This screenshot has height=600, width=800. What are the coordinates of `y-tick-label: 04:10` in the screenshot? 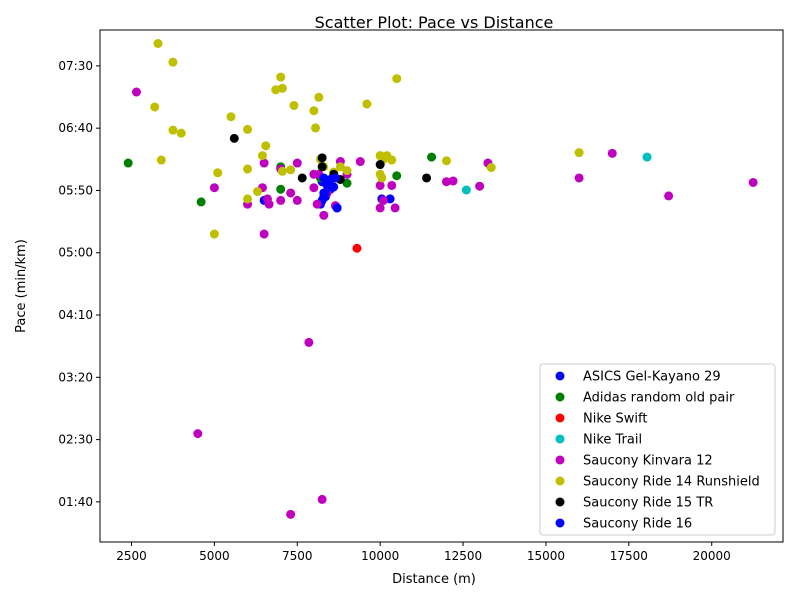 It's located at (75, 315).